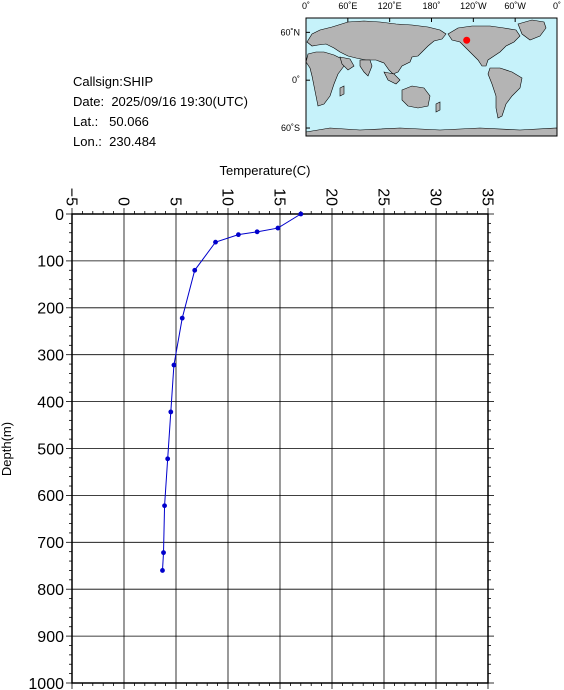 The image size is (564, 690). I want to click on callsign-value: SHIP, so click(138, 81).